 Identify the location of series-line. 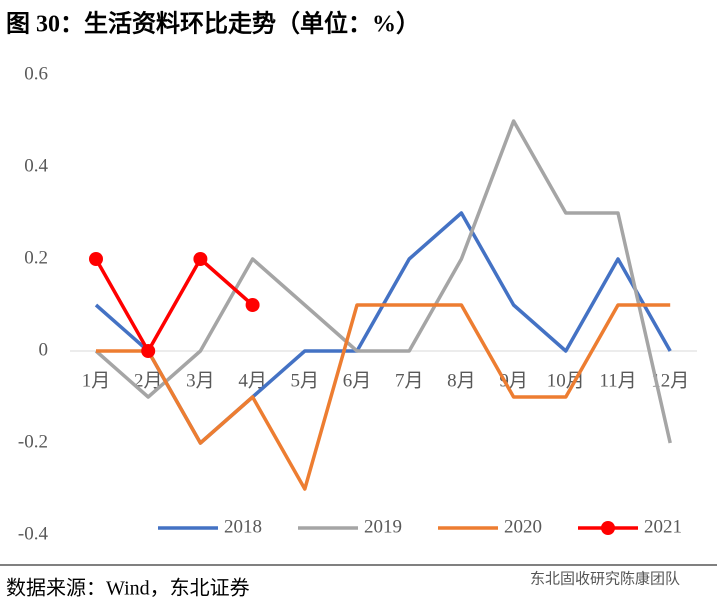
(174, 305).